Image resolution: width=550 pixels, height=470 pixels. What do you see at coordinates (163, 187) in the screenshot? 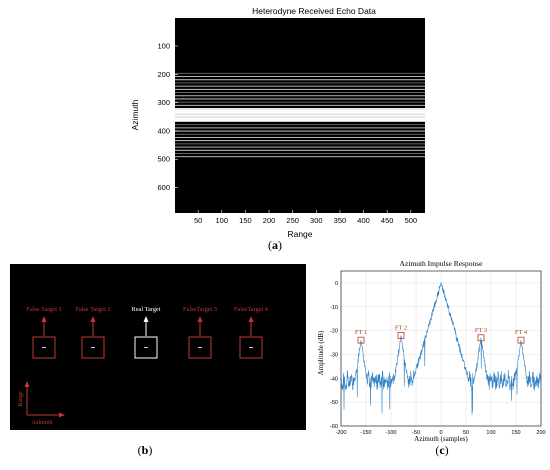
I see `y-tick-label: 600` at bounding box center [163, 187].